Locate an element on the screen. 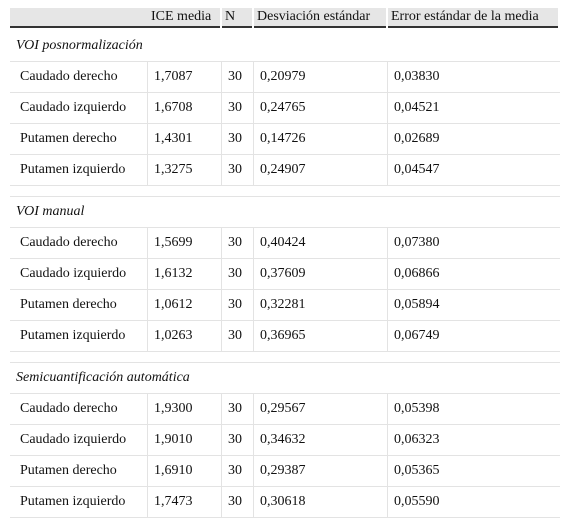  cell-value: 0,05894 is located at coordinates (474, 305).